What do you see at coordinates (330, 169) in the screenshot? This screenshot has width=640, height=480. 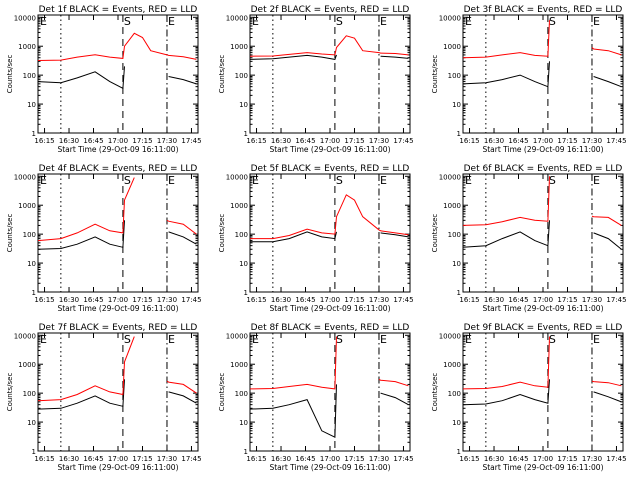 I see `panel-title: Det 5f BLACK = Events, RED = LLD` at bounding box center [330, 169].